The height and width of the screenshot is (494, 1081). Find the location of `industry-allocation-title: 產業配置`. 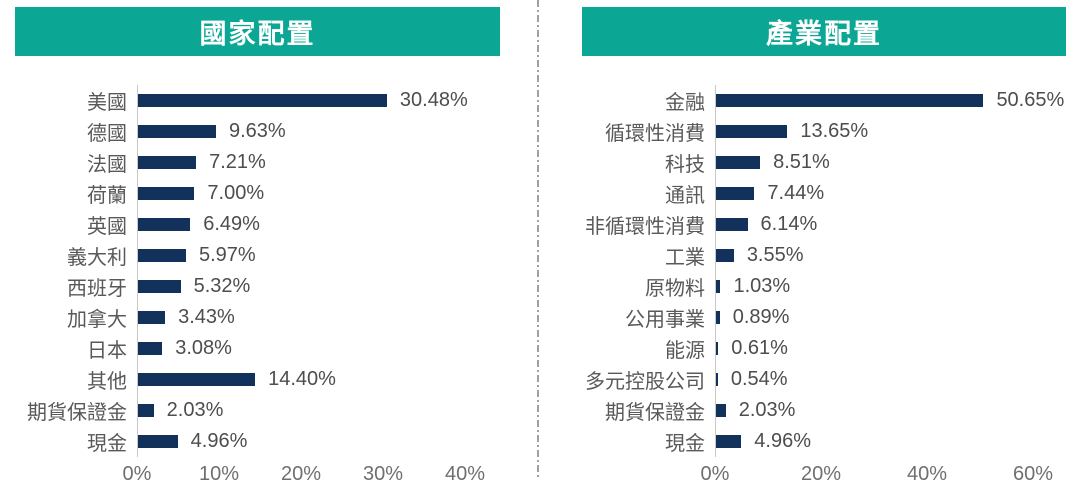

industry-allocation-title: 產業配置 is located at coordinates (824, 34).